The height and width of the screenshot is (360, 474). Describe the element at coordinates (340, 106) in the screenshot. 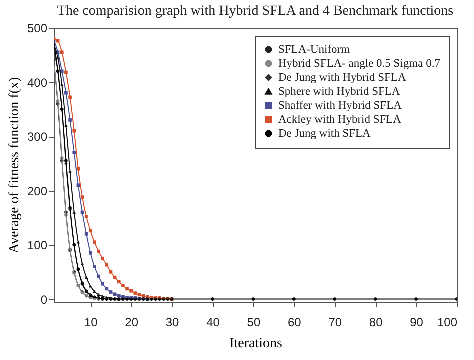

I see `legend-label: Shaffer with Hybrid SFLA` at that location.